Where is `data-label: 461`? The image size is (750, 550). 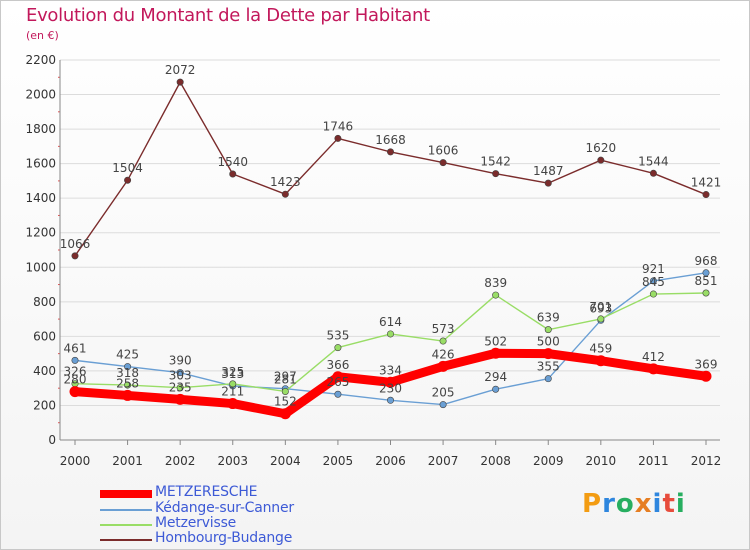 data-label: 461 is located at coordinates (75, 348).